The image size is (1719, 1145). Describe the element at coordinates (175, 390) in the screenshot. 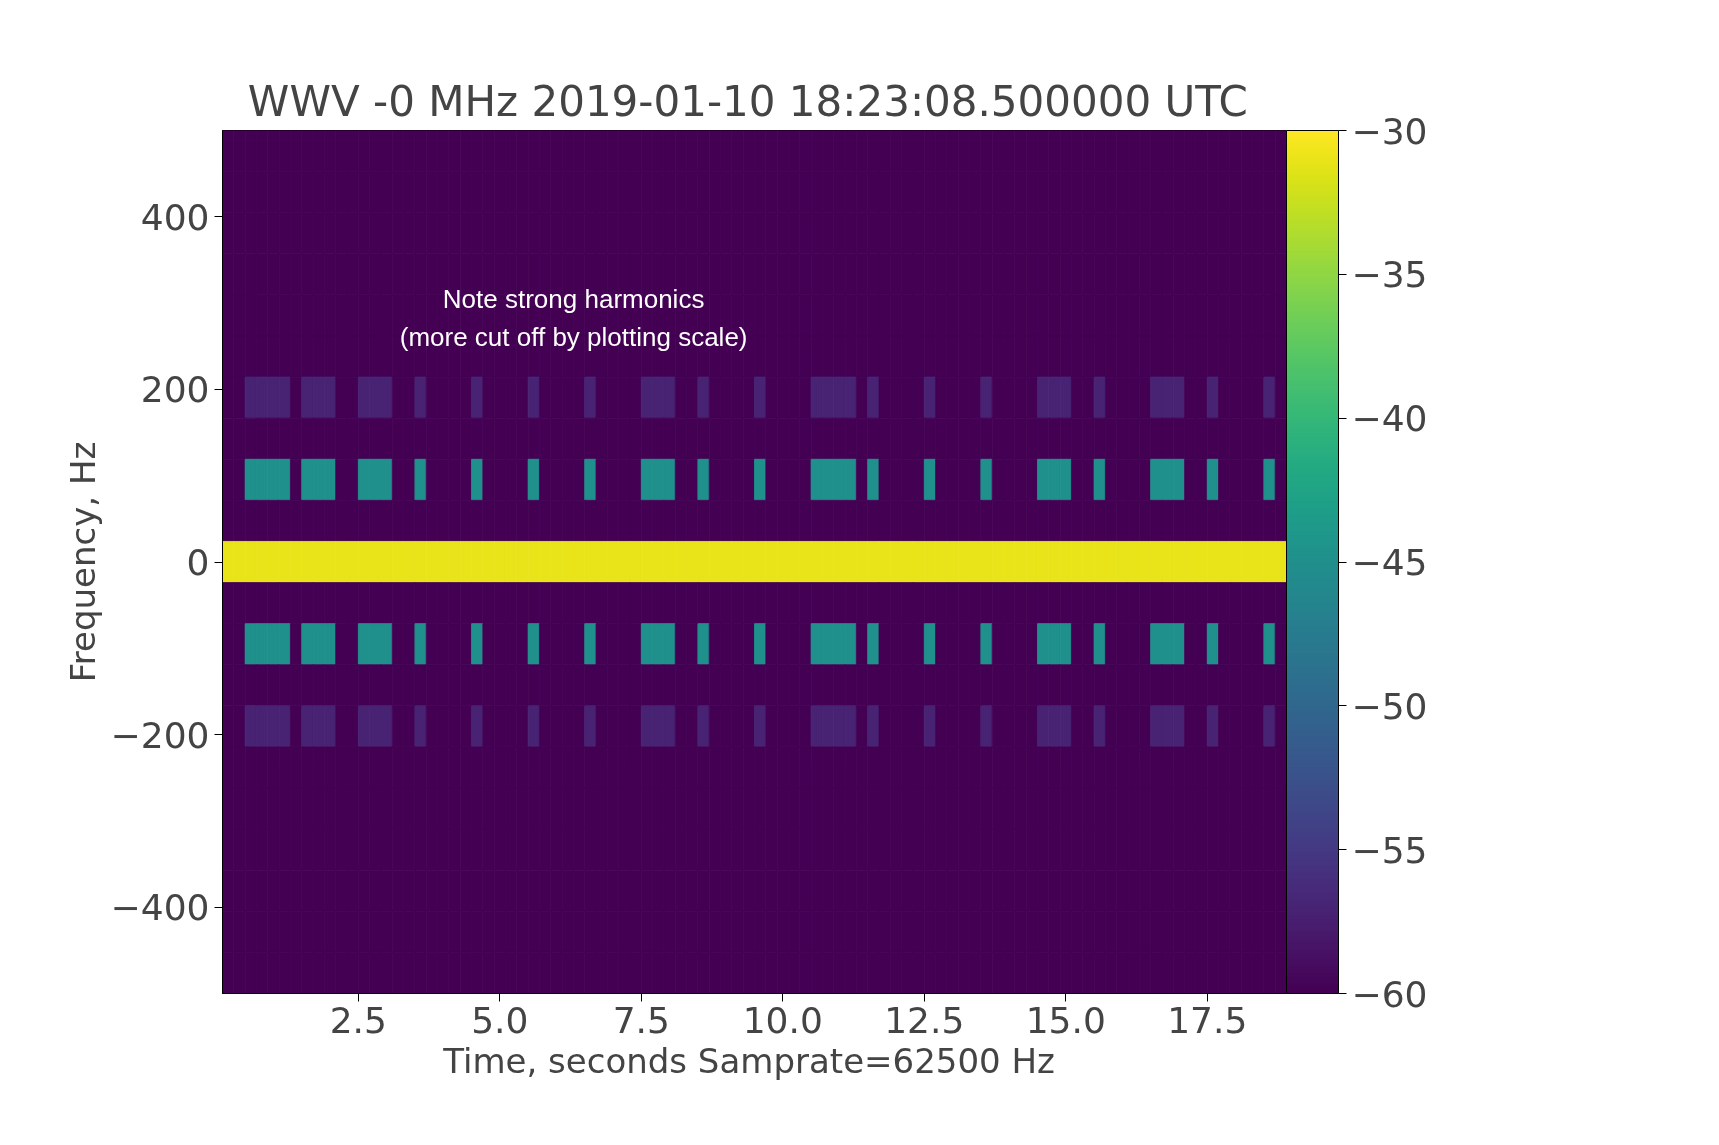

I see `y-tick-label: 200` at that location.